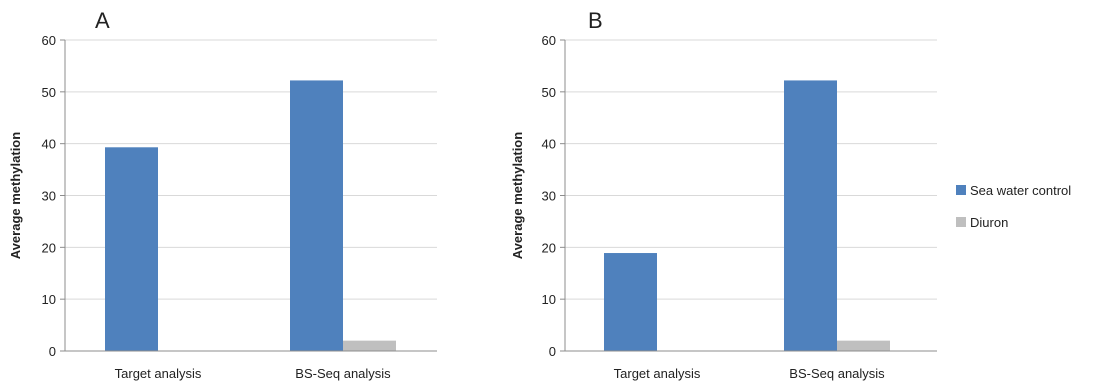 The image size is (1099, 387). I want to click on legend-label: Diuron, so click(989, 222).